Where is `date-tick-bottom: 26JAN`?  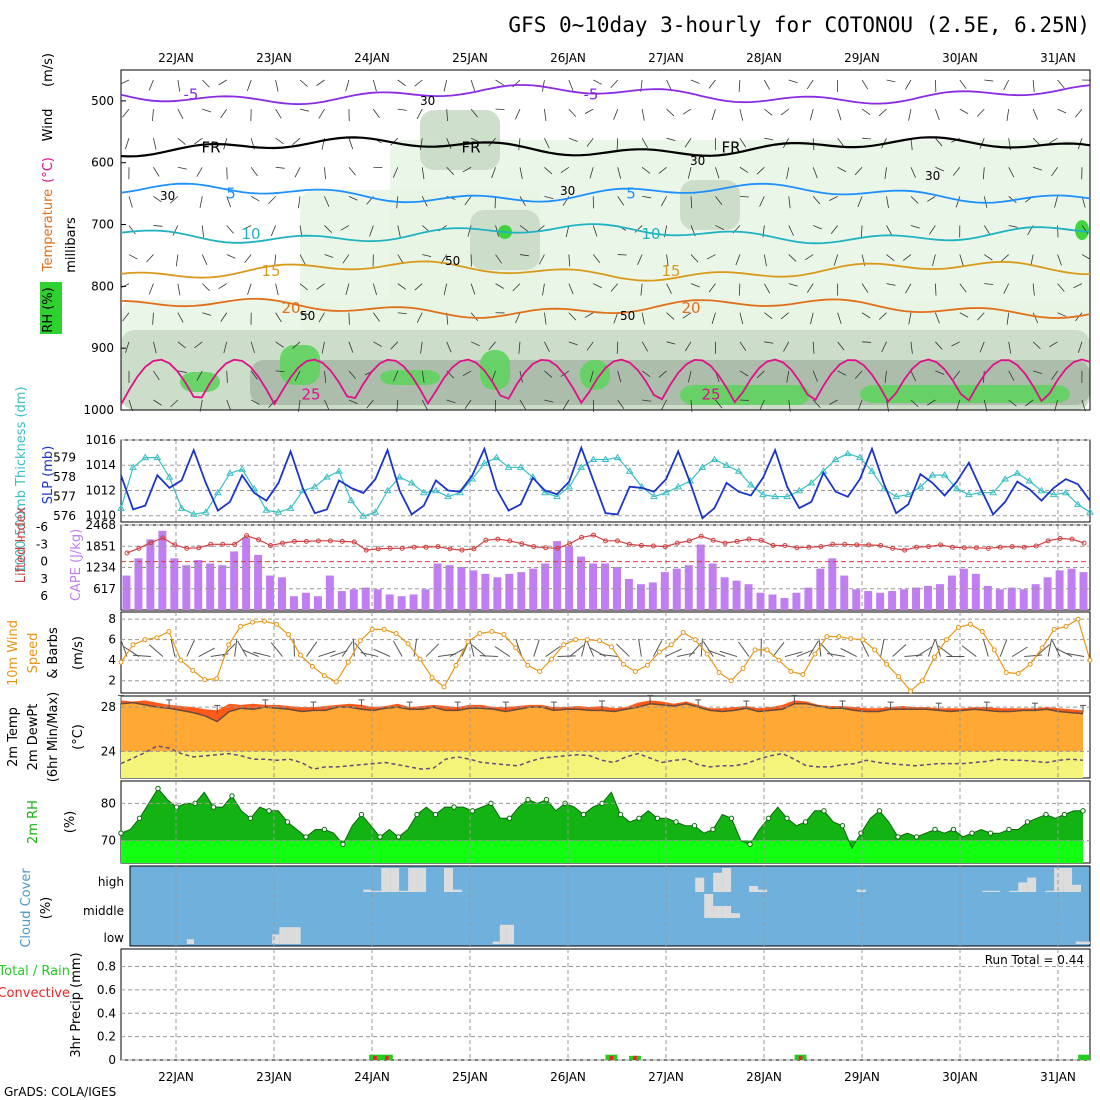 date-tick-bottom: 26JAN is located at coordinates (568, 1077).